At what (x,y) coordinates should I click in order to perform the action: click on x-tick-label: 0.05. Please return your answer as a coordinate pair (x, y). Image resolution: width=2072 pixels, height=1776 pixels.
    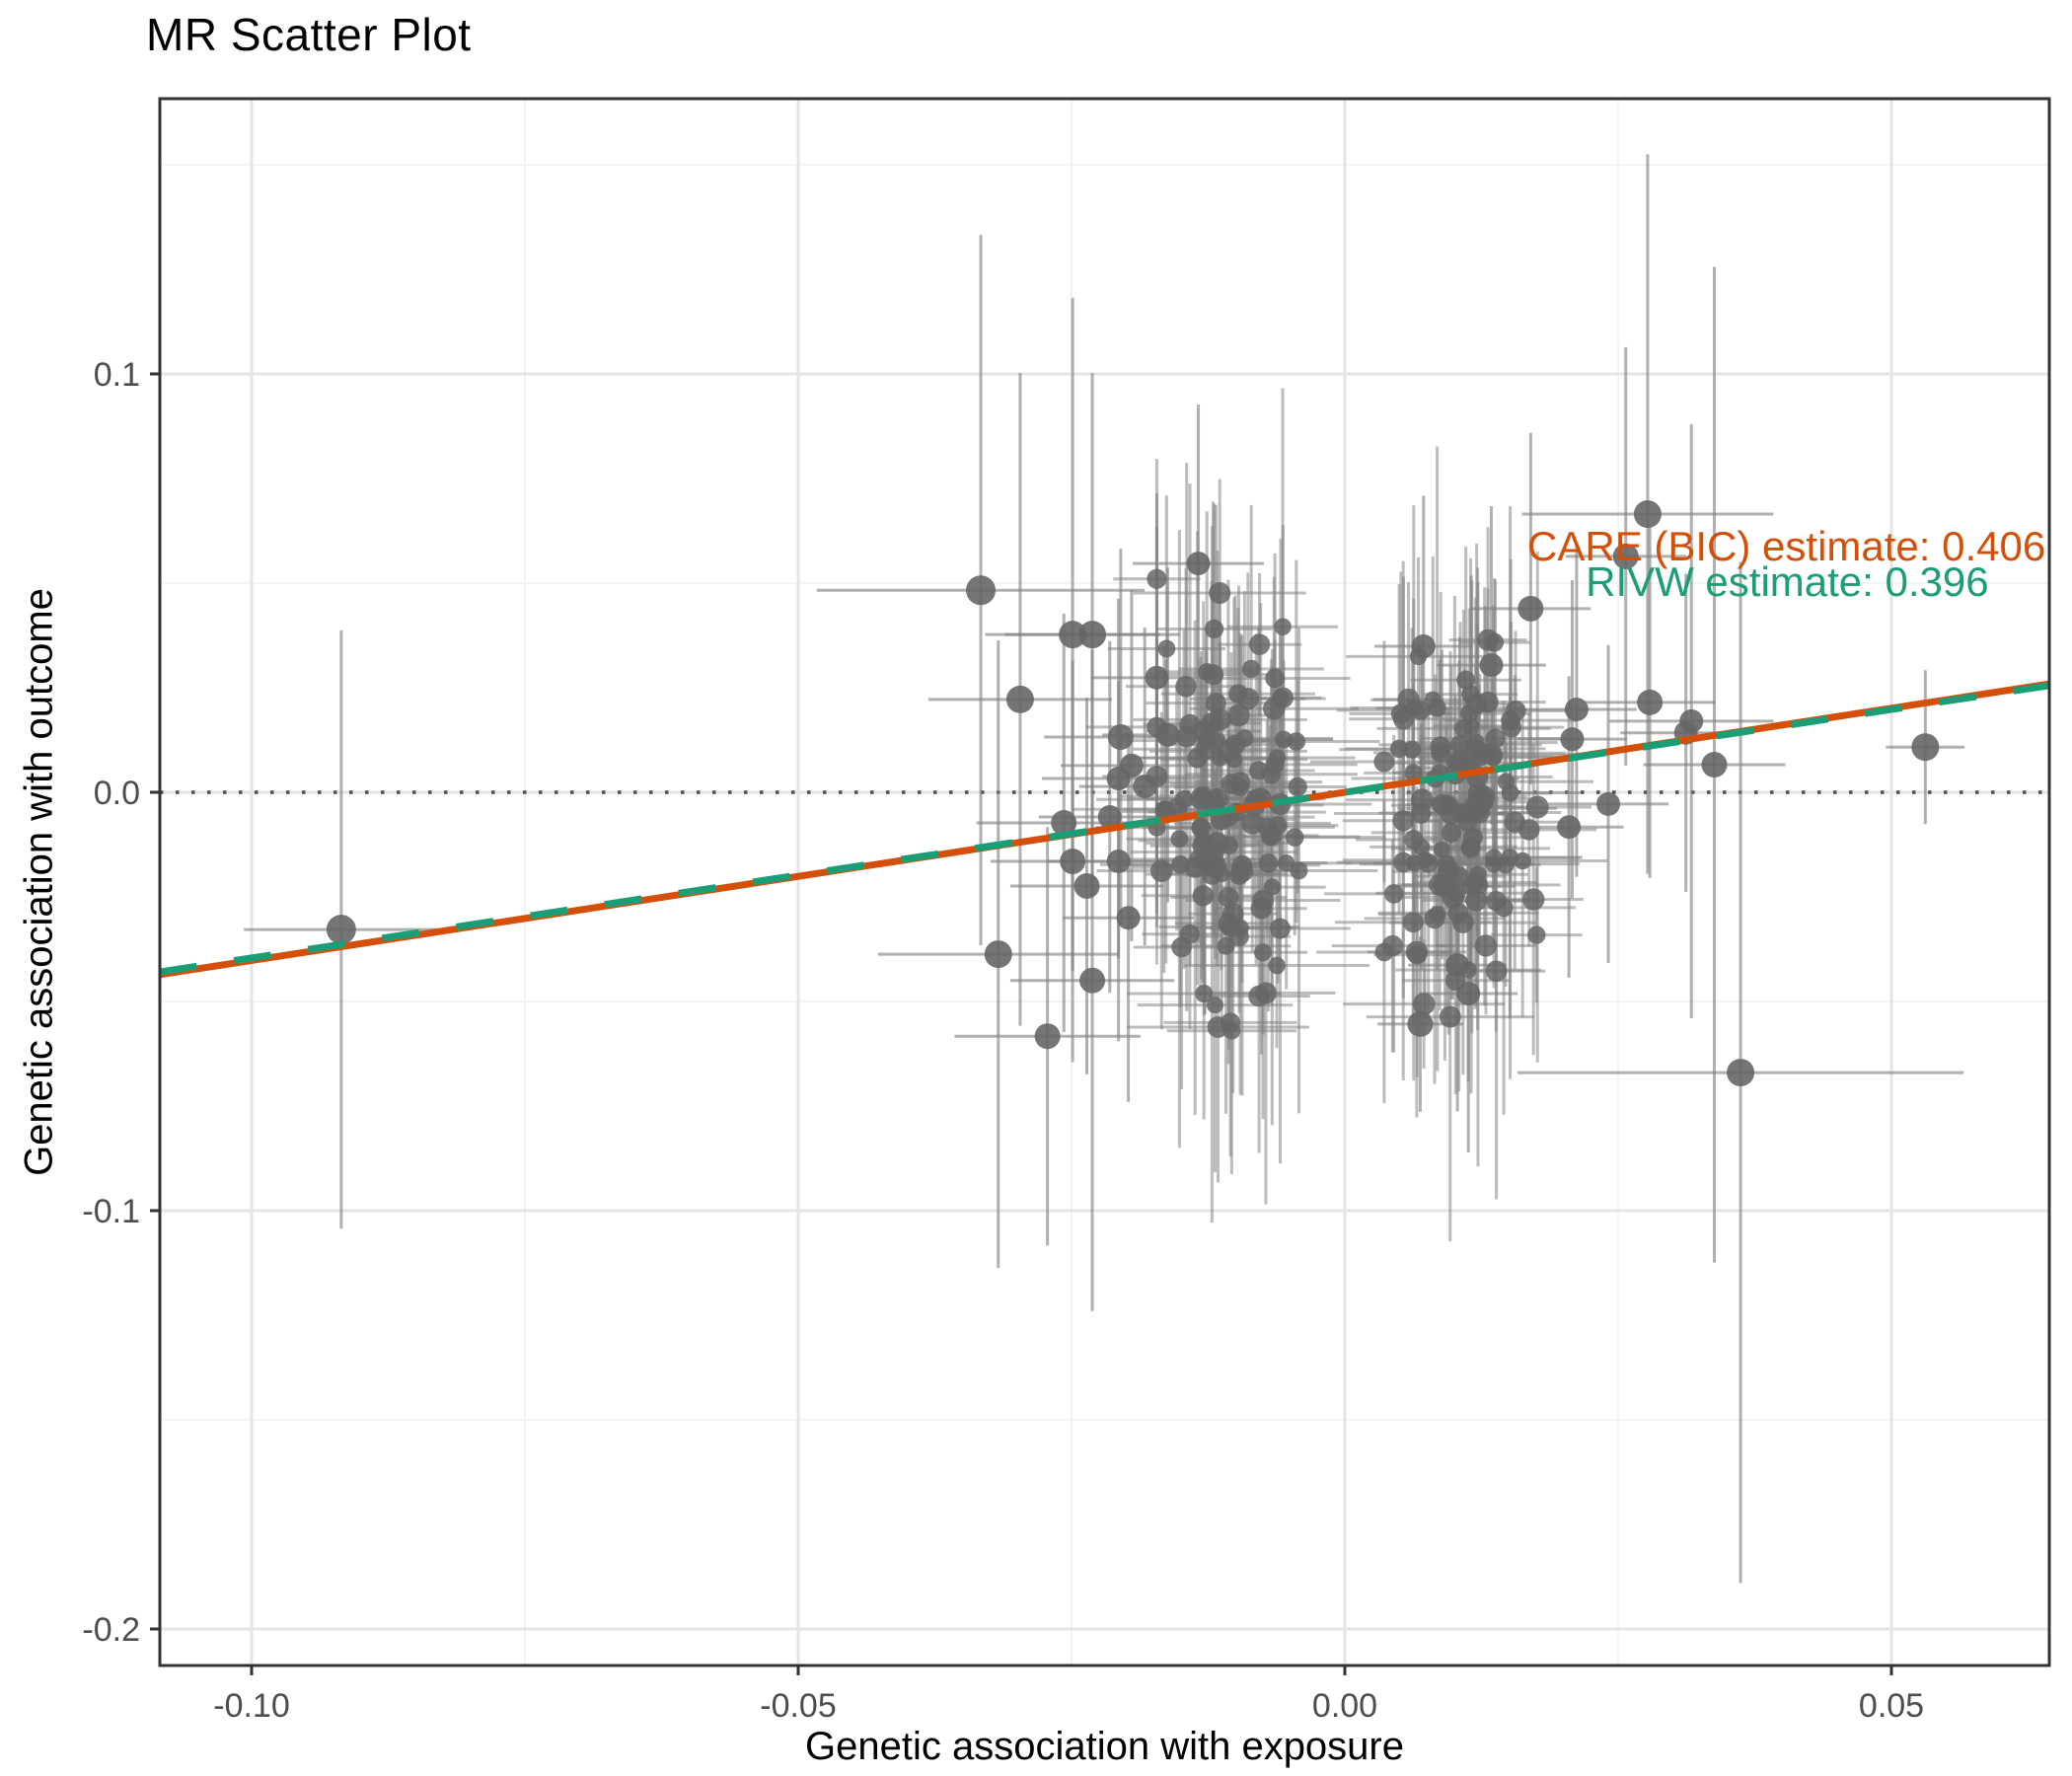
    Looking at the image, I should click on (1892, 1706).